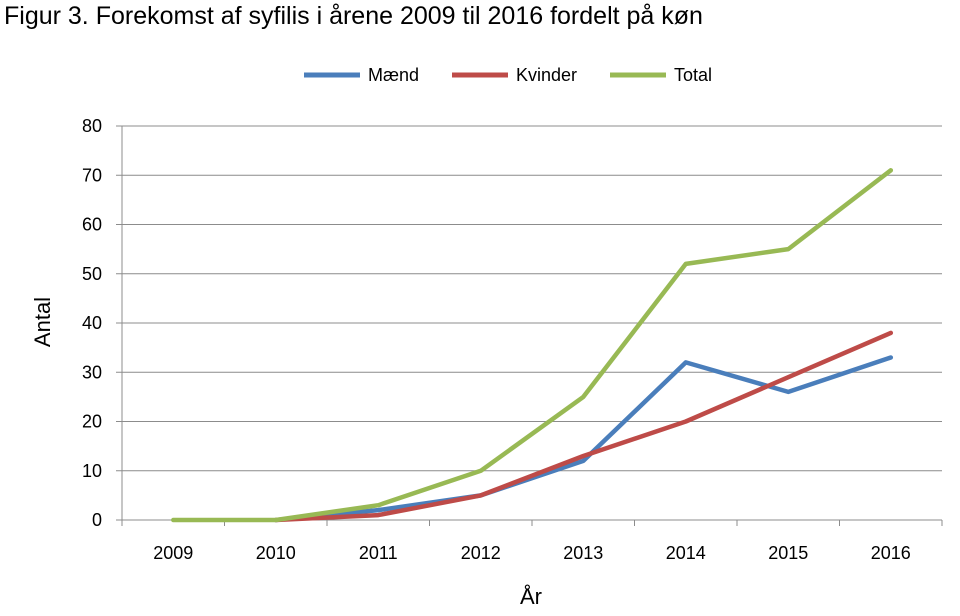  Describe the element at coordinates (508, 75) in the screenshot. I see `legend: Mænd Kvinder Total` at that location.